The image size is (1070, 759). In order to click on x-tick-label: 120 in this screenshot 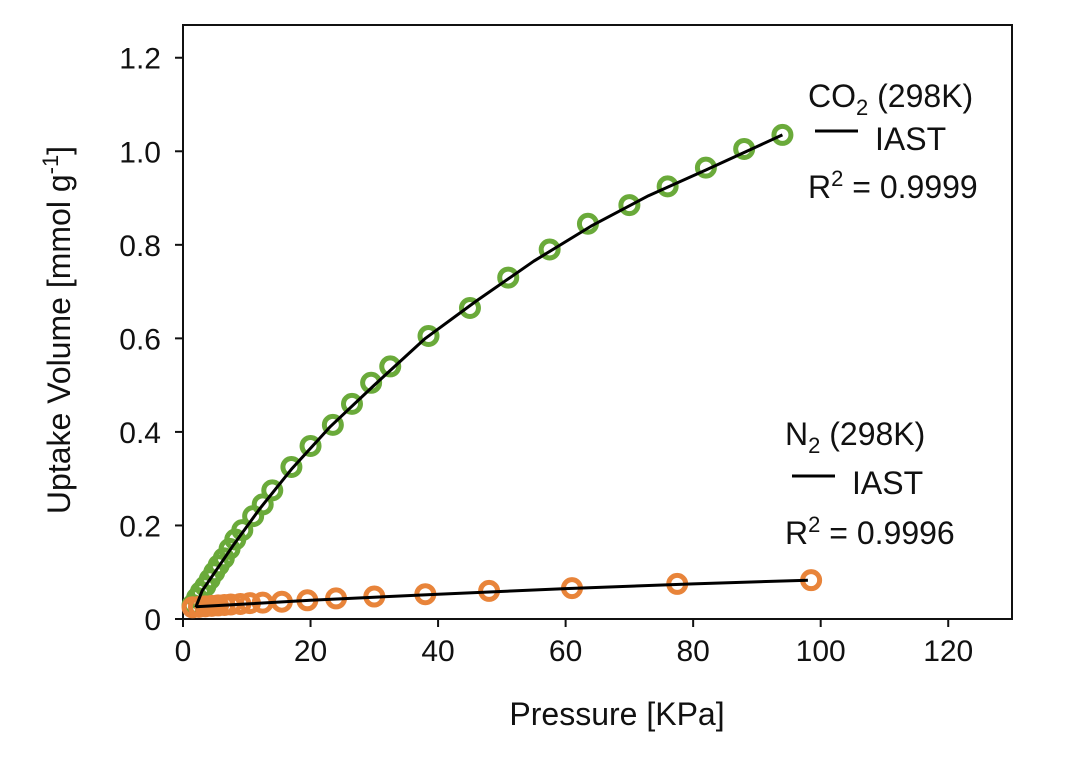, I will do `click(948, 651)`.